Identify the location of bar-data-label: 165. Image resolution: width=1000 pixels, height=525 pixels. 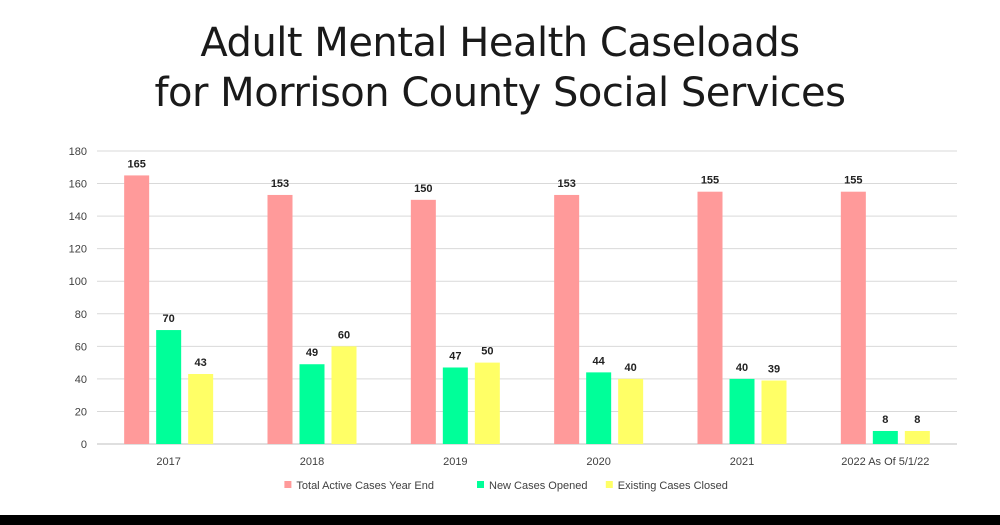
(136, 164).